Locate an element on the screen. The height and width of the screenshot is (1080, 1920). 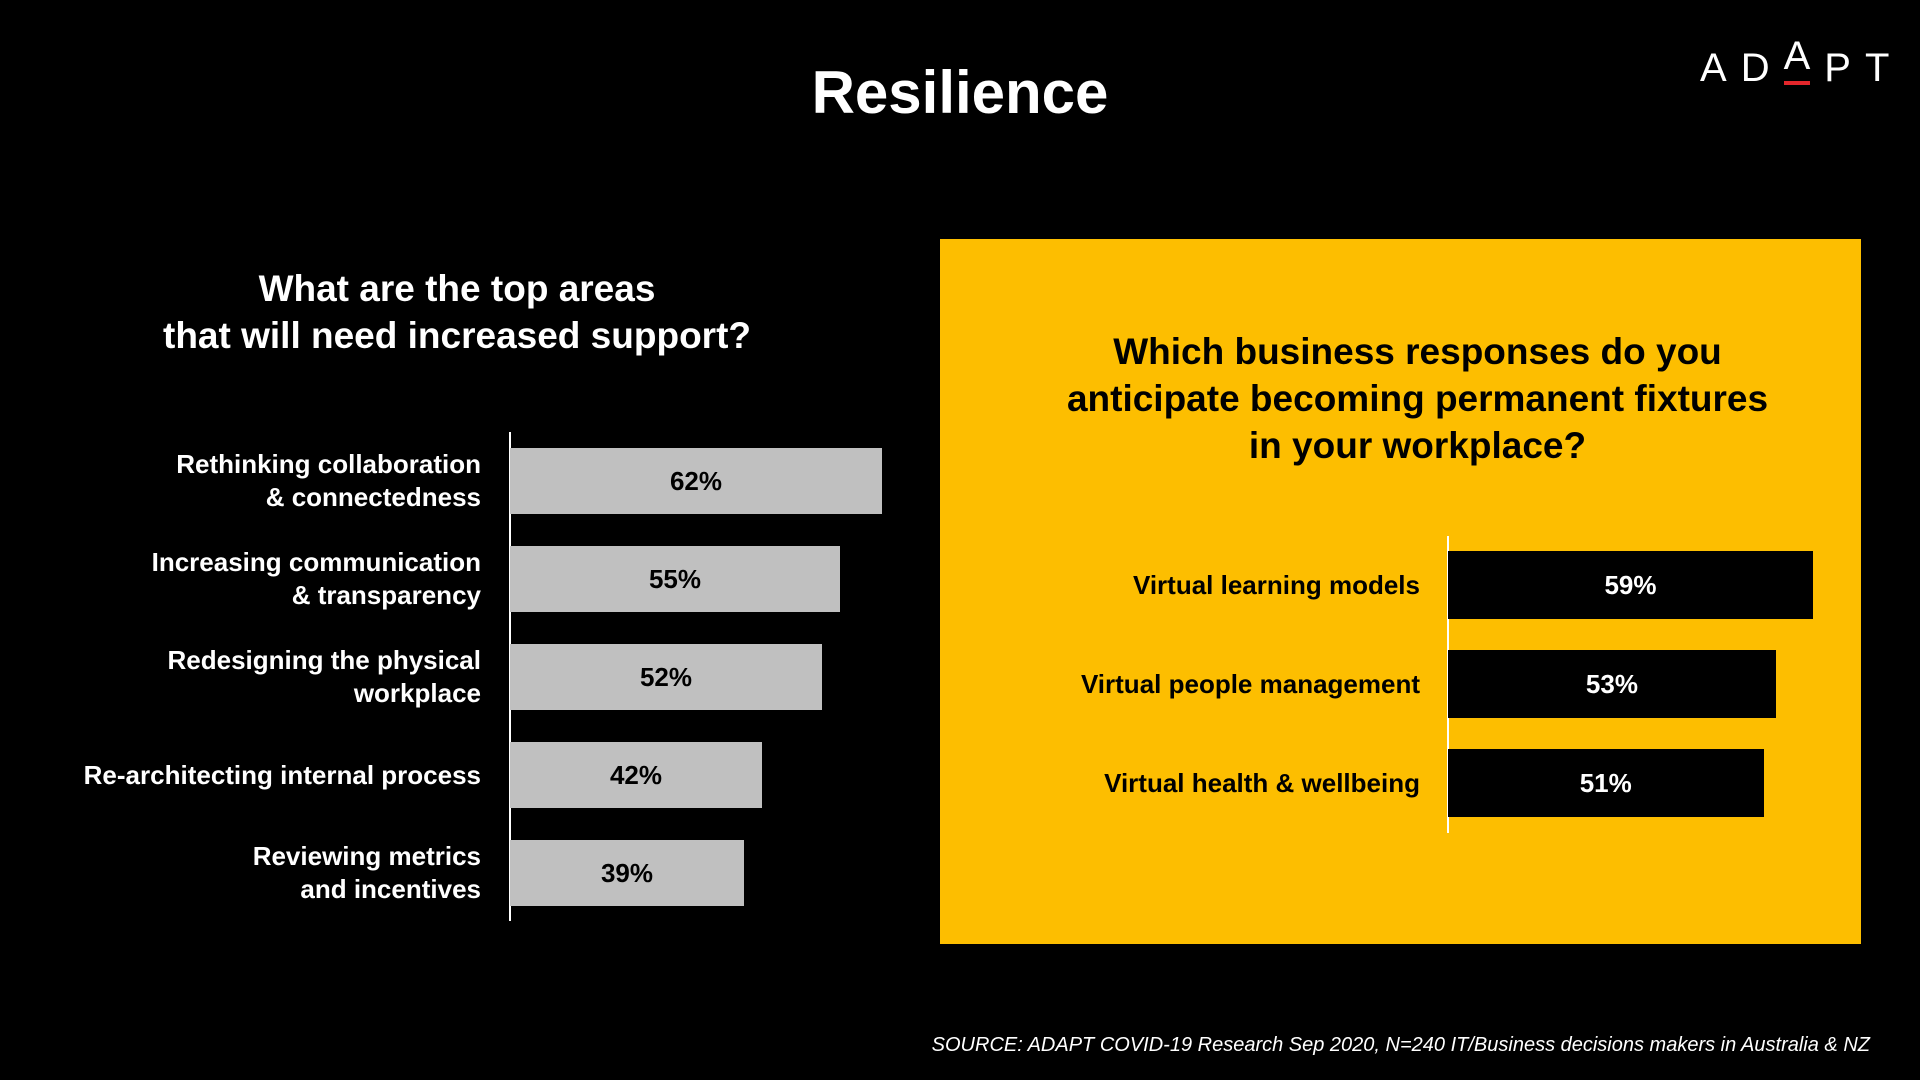
category-label: Reviewing metrics and incentives is located at coordinates (366, 872).